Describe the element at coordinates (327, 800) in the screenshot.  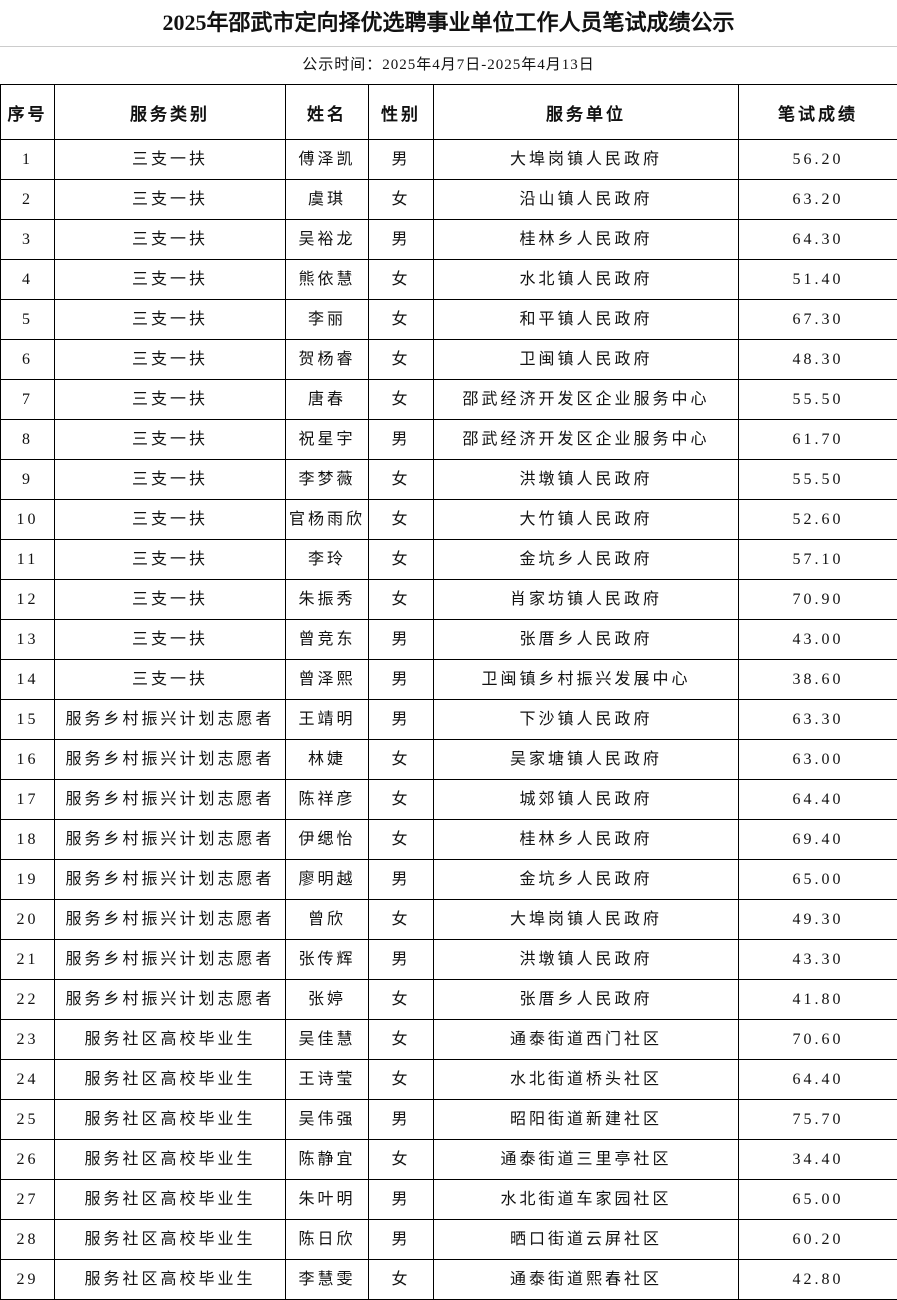
I see `name-text: 陈祥彦` at that location.